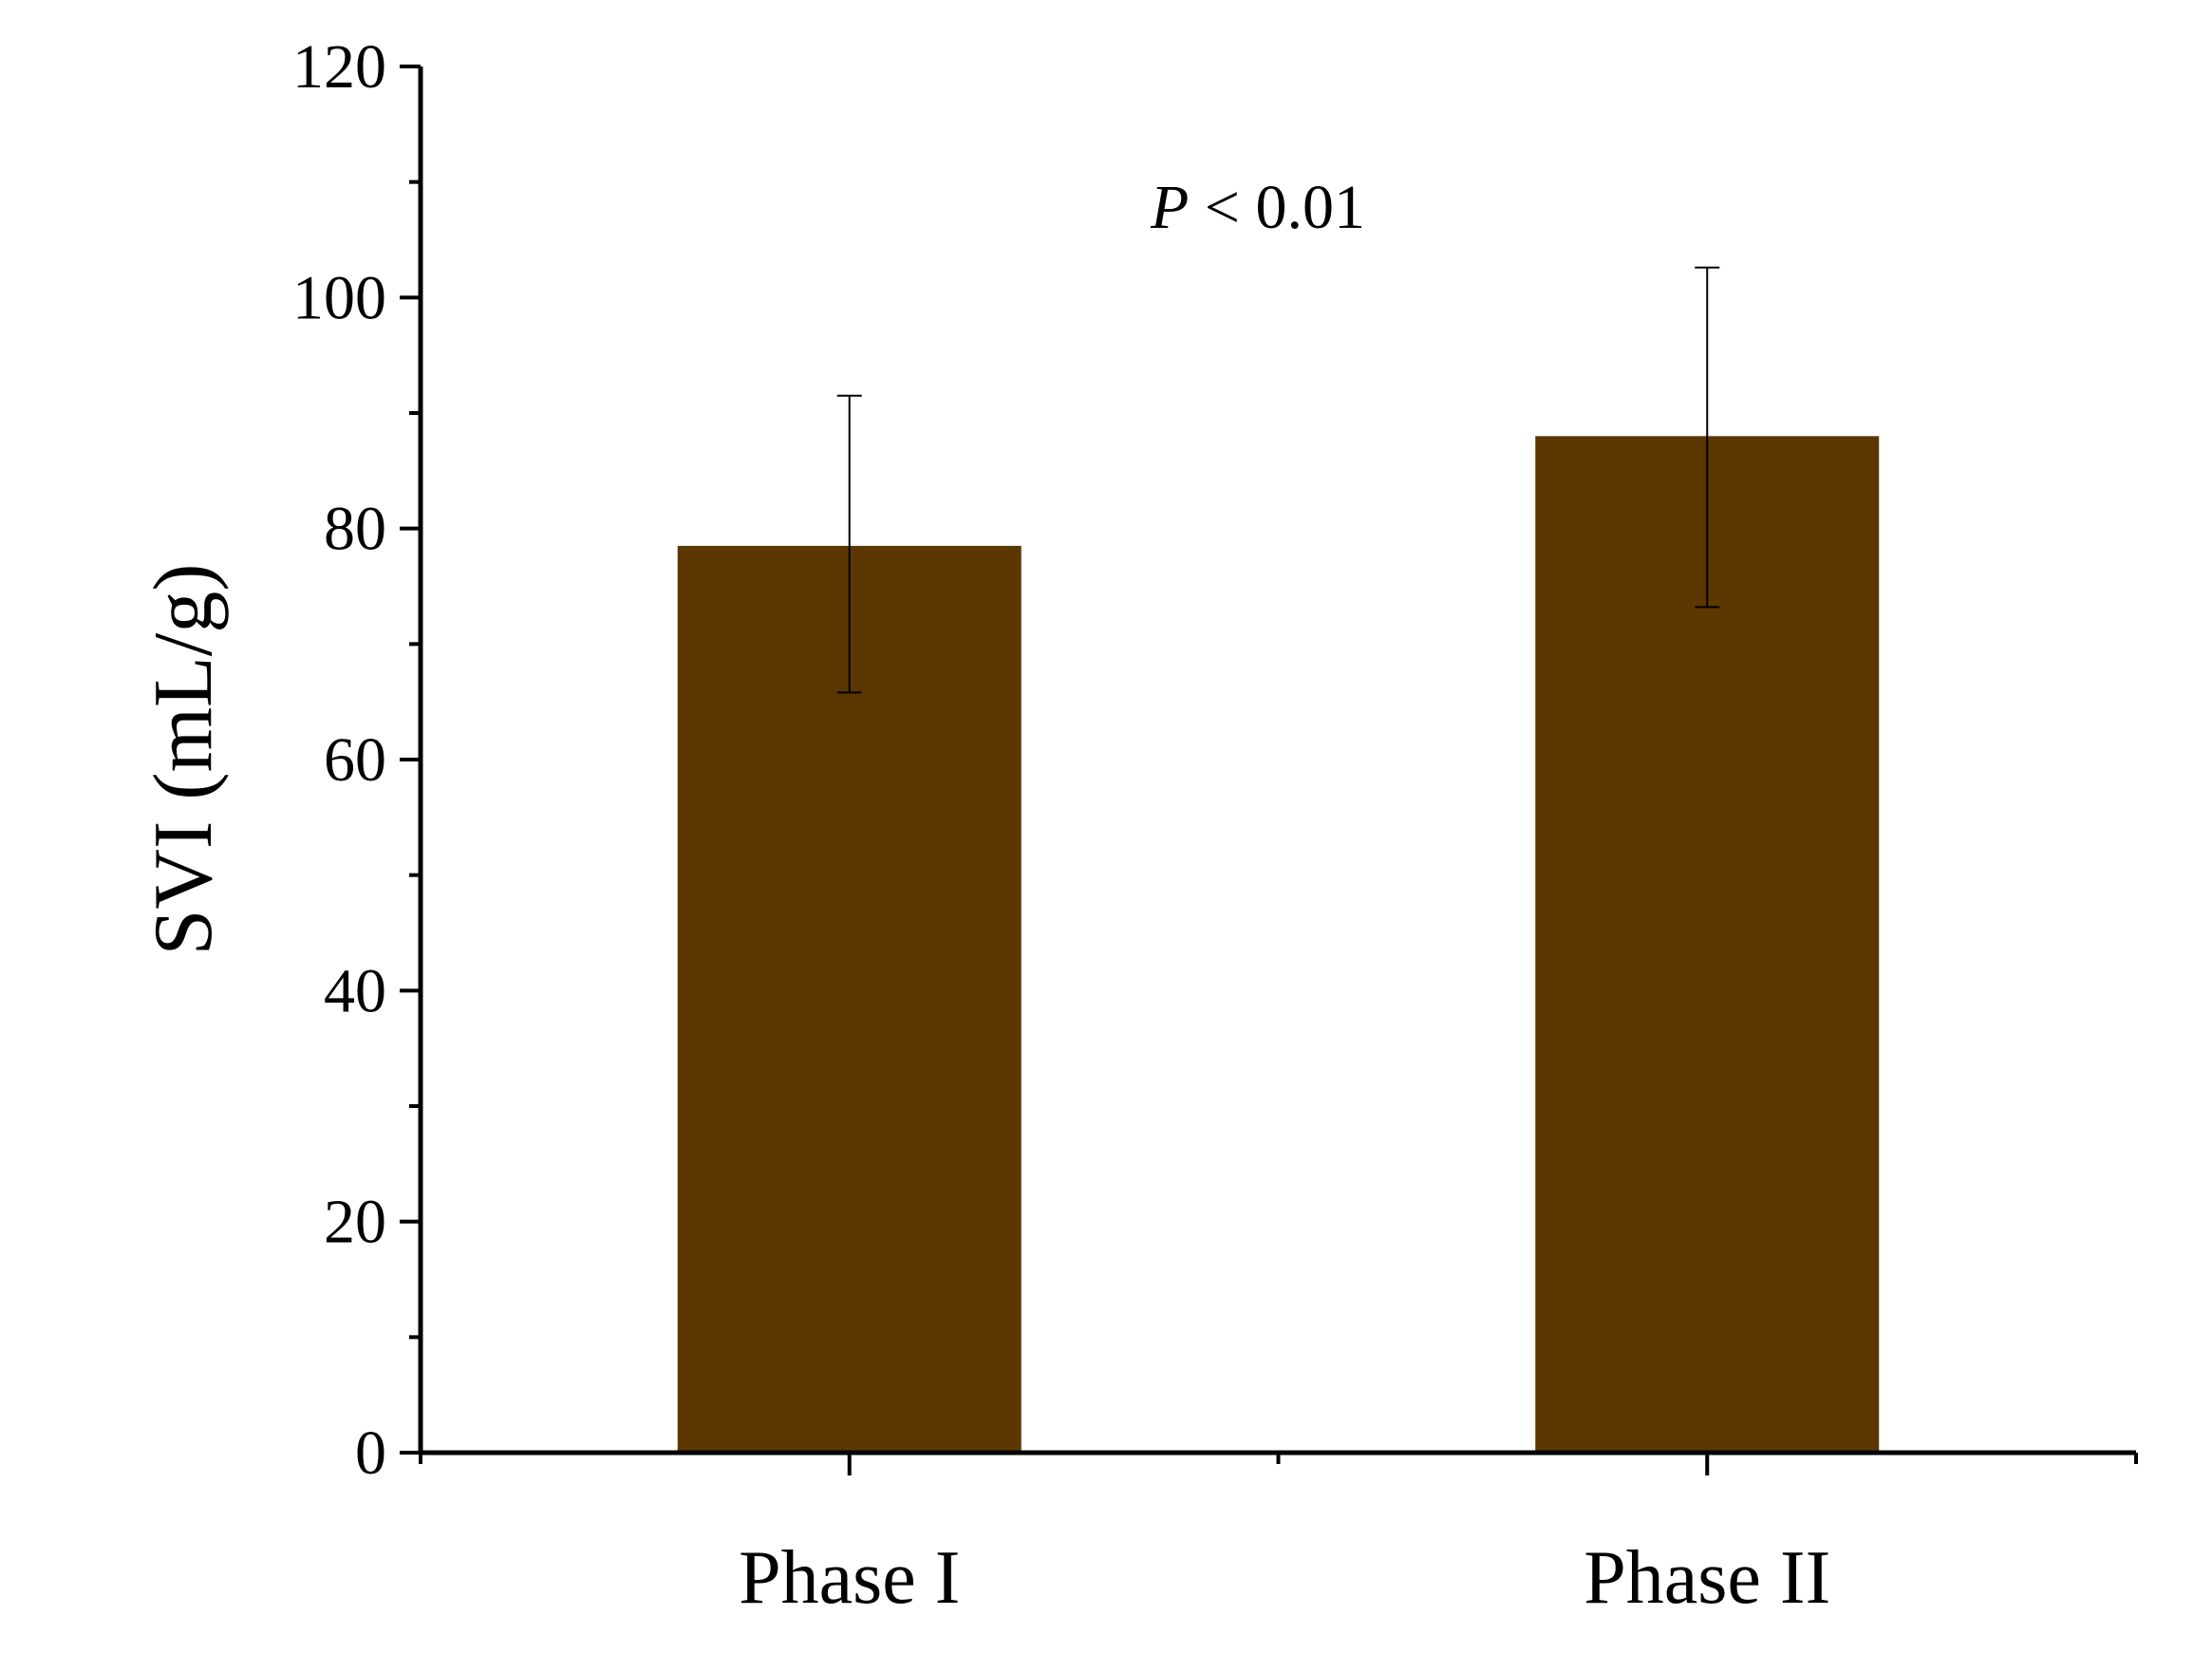 This screenshot has width=2212, height=1653. What do you see at coordinates (339, 297) in the screenshot?
I see `y-tick-label: 100` at bounding box center [339, 297].